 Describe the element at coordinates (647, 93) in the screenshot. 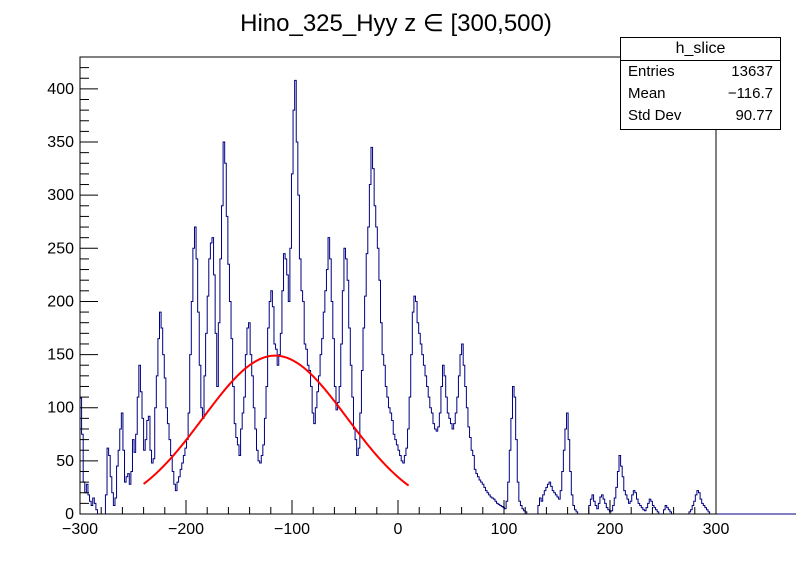

I see `stats-label: Mean` at that location.